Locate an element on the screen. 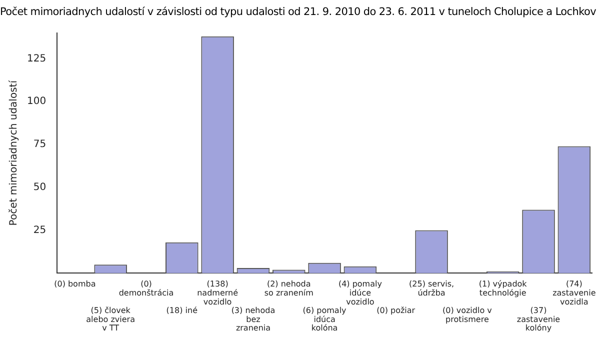  x-tick-label: (5) človek alebo zviera v TT is located at coordinates (111, 319).